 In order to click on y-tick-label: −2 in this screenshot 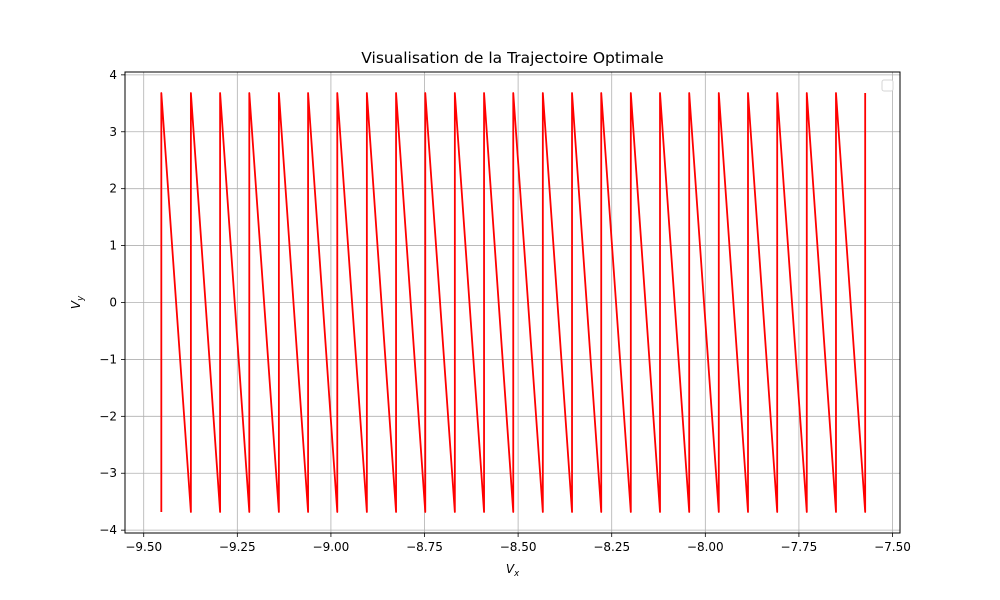, I will do `click(108, 416)`.